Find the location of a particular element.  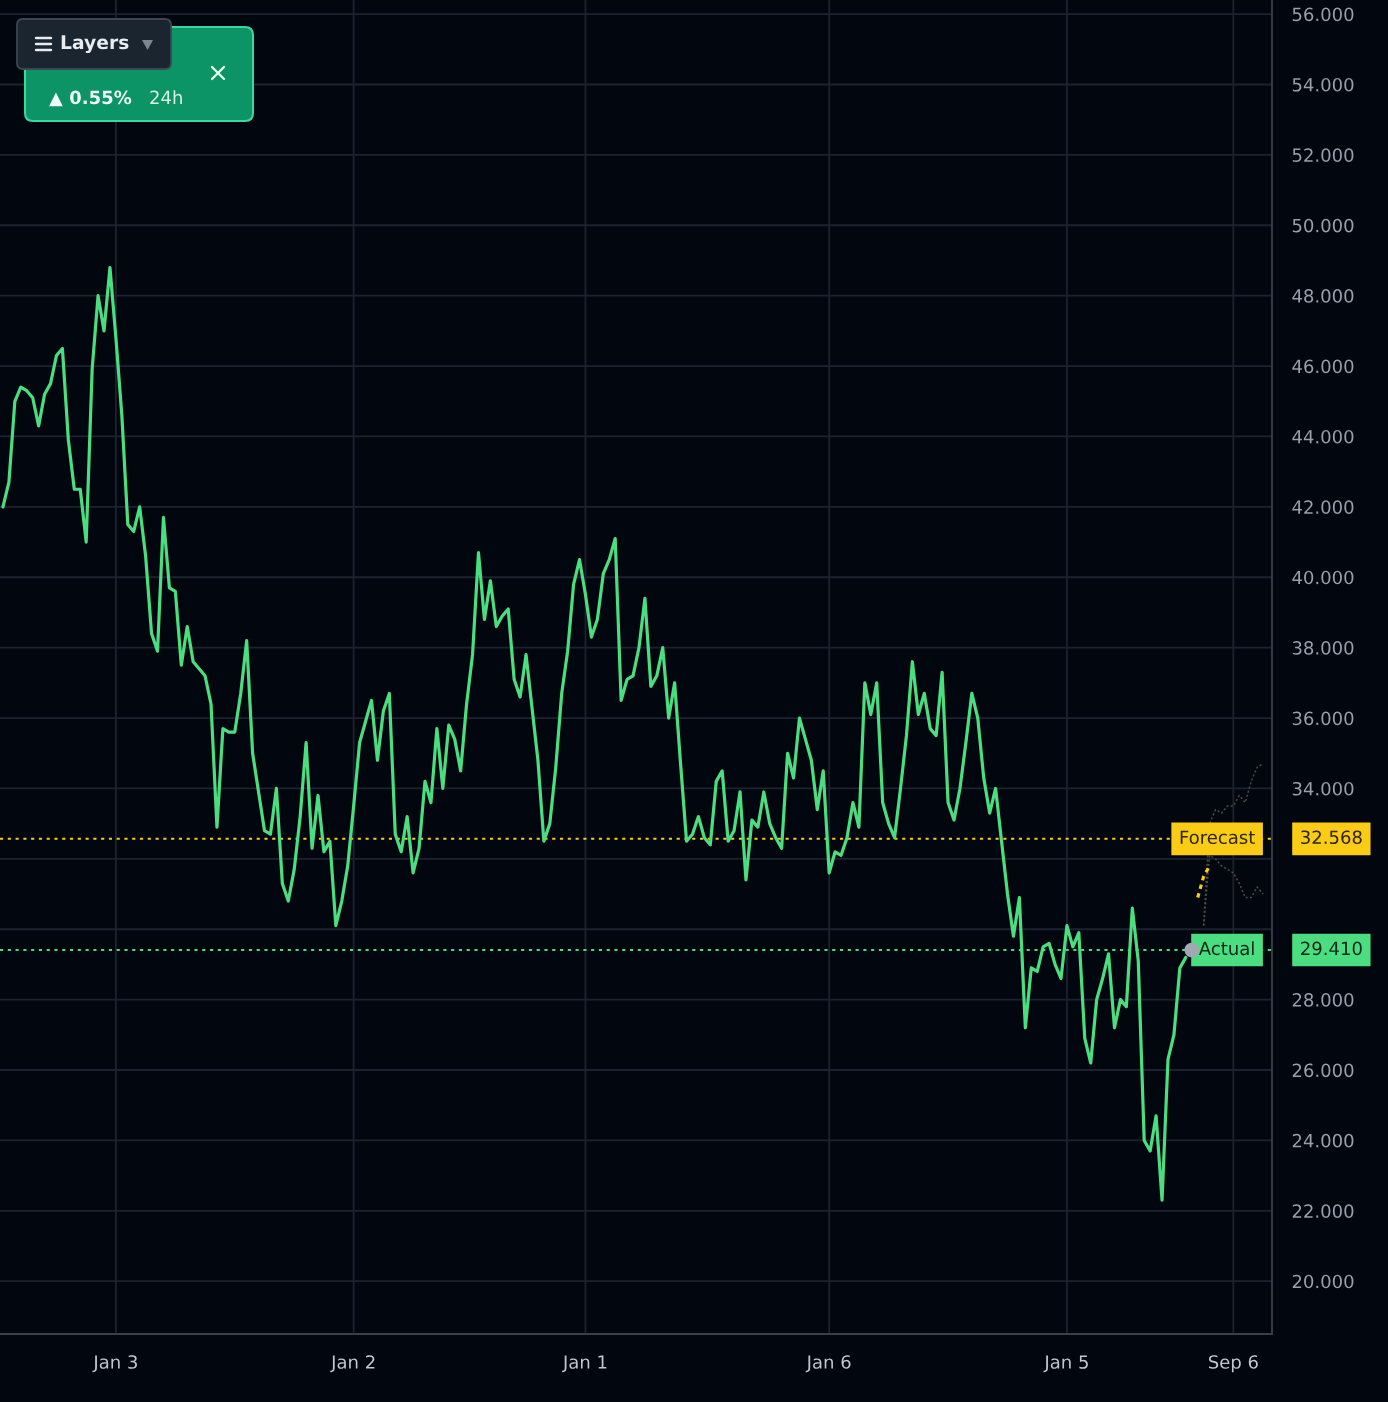

y-tick-label: 24.000 is located at coordinates (1323, 1140).